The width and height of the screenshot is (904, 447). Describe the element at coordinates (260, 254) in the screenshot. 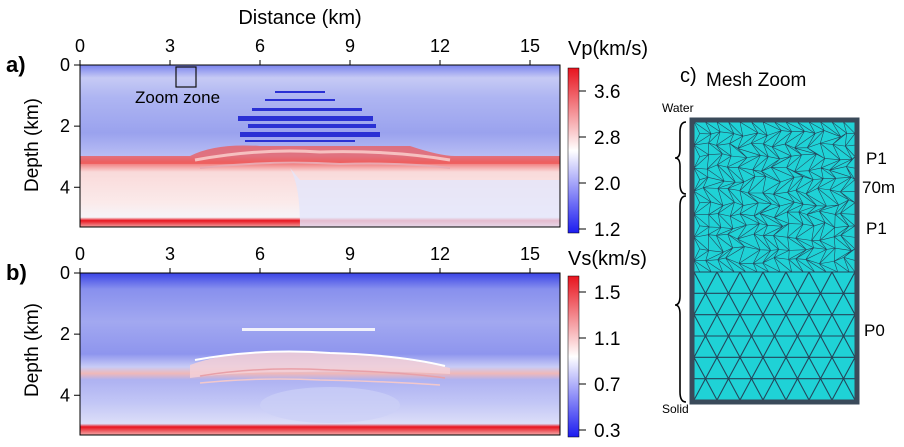

I see `panel-b-x-tick-label: 6` at that location.